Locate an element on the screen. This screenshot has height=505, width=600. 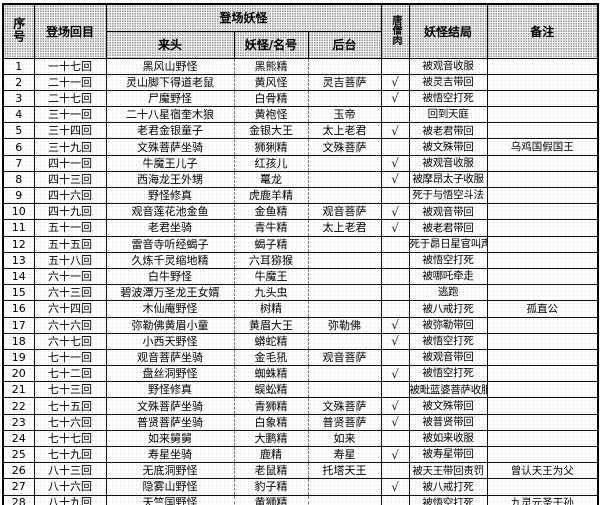
cell-backer: 如来 is located at coordinates (344, 438).